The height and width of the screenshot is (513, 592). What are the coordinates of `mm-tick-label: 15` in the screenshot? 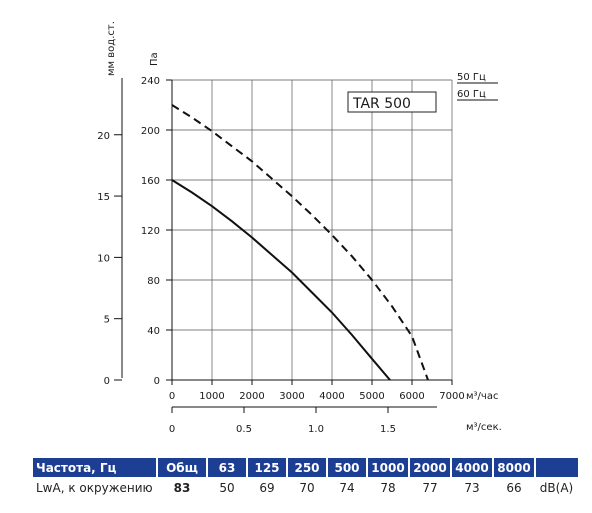 It's located at (103, 197).